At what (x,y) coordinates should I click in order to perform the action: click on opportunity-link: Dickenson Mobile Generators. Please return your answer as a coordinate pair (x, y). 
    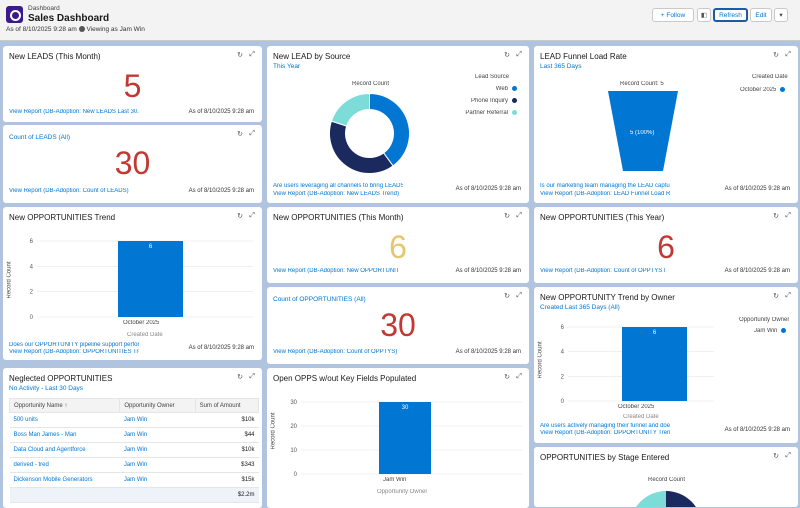
    Looking at the image, I should click on (64, 480).